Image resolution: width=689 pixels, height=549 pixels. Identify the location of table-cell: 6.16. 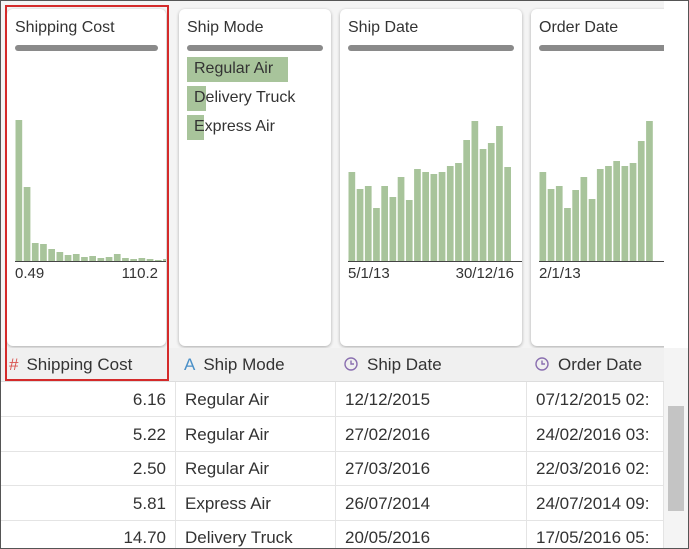
(88, 399).